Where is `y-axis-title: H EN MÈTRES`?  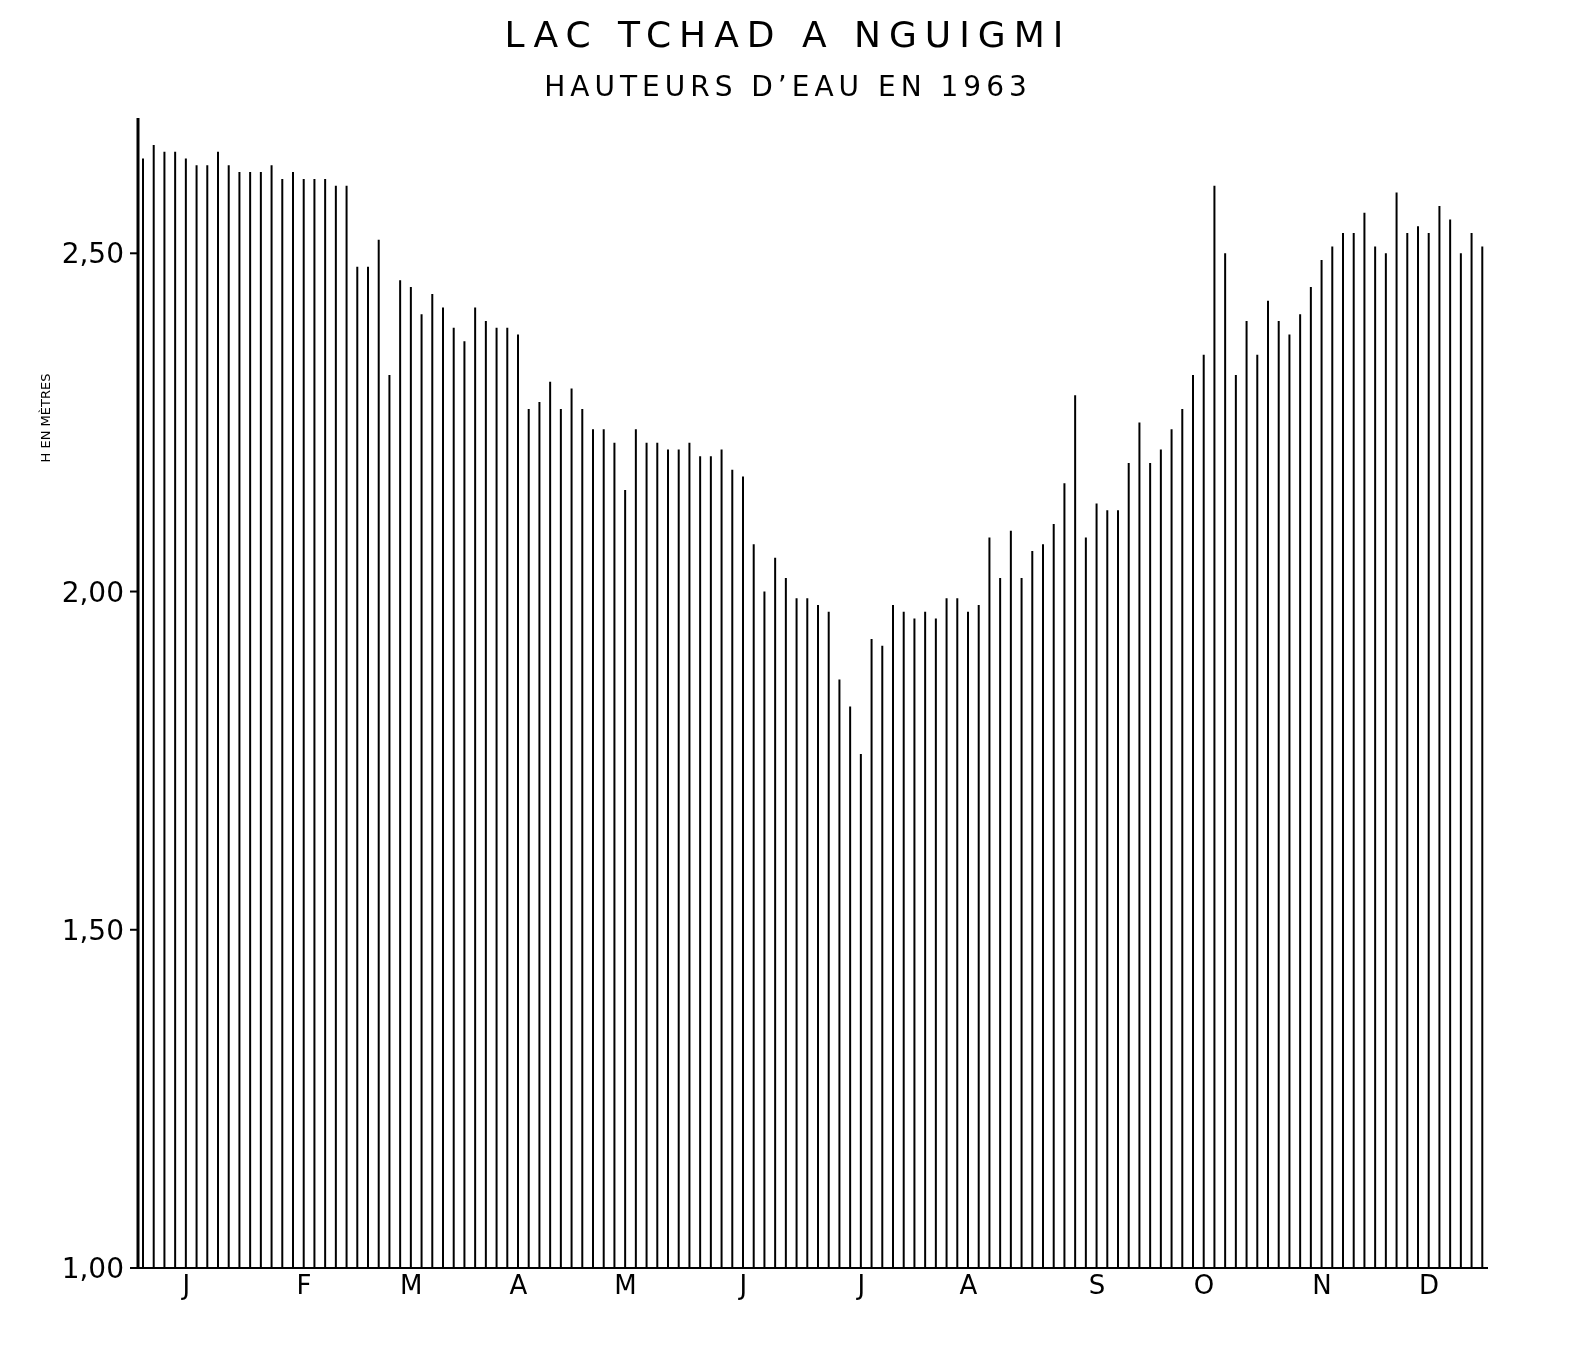
y-axis-title: H EN MÈTRES is located at coordinates (45, 418).